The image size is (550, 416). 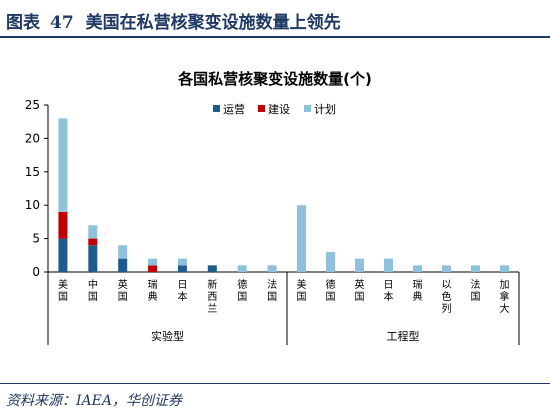 What do you see at coordinates (32, 105) in the screenshot?
I see `y-tick-label: 25` at bounding box center [32, 105].